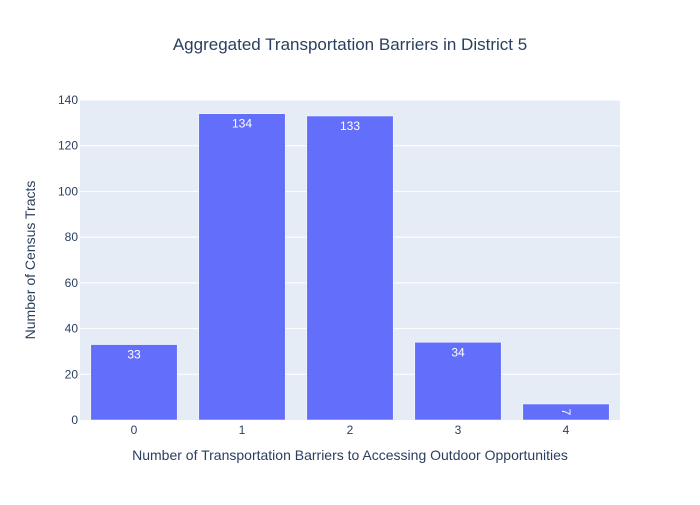 The width and height of the screenshot is (700, 505). I want to click on y-tick-label: 40, so click(72, 329).